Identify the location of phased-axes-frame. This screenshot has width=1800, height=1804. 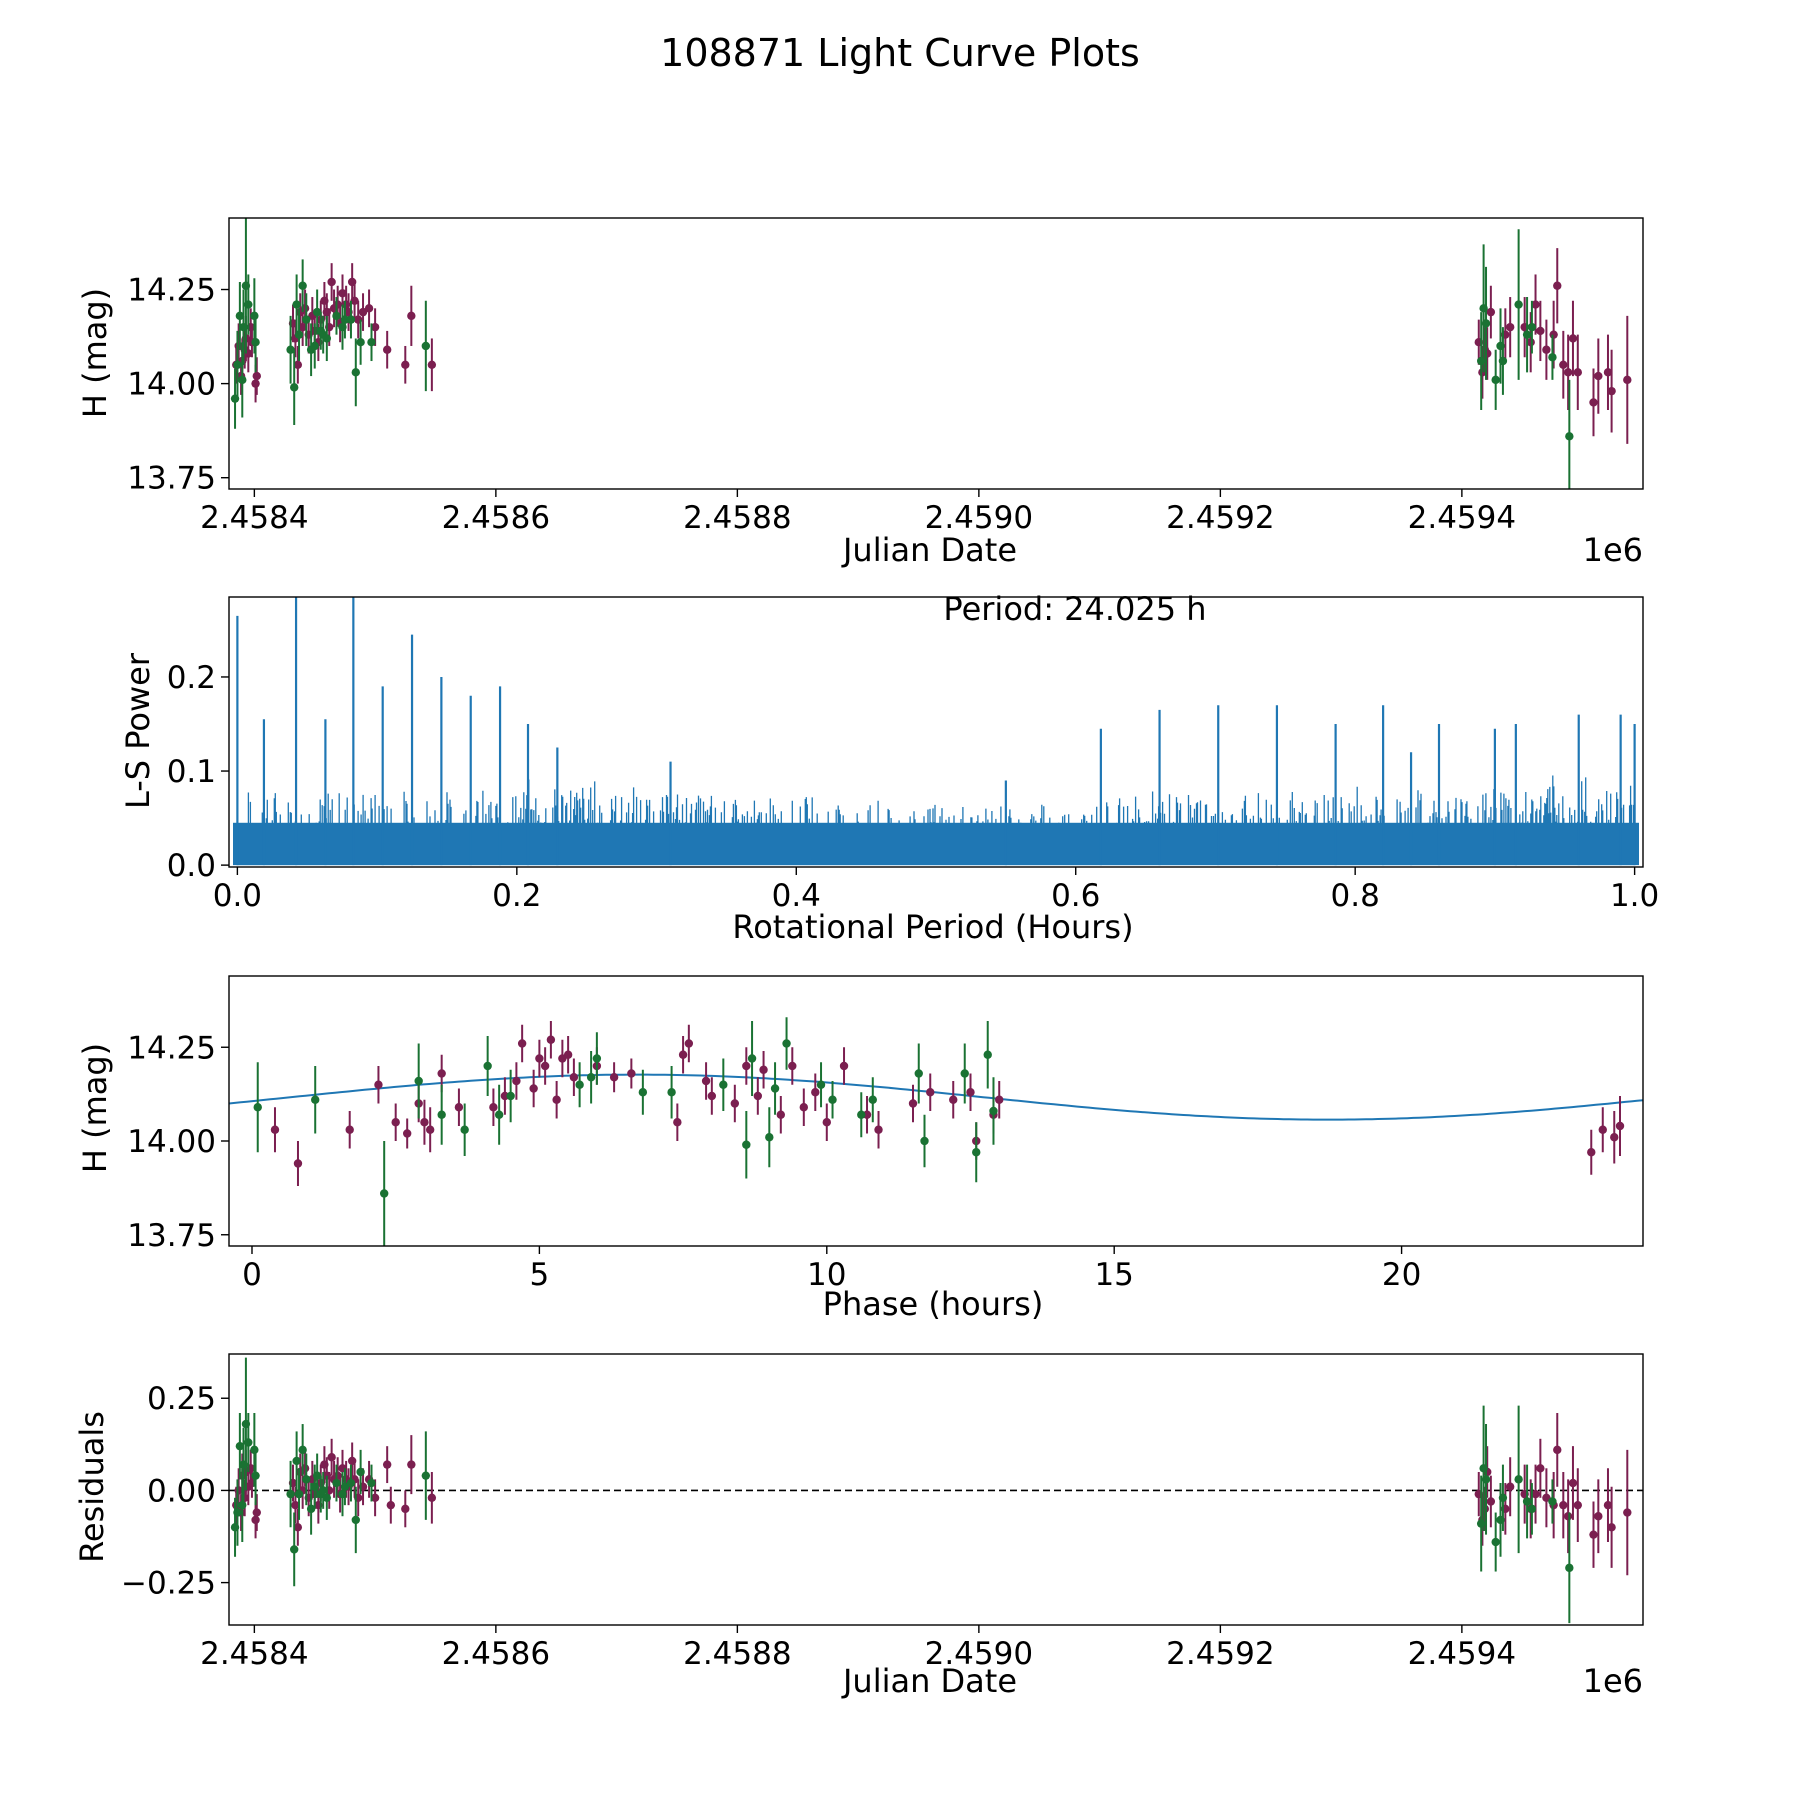
(936, 1111).